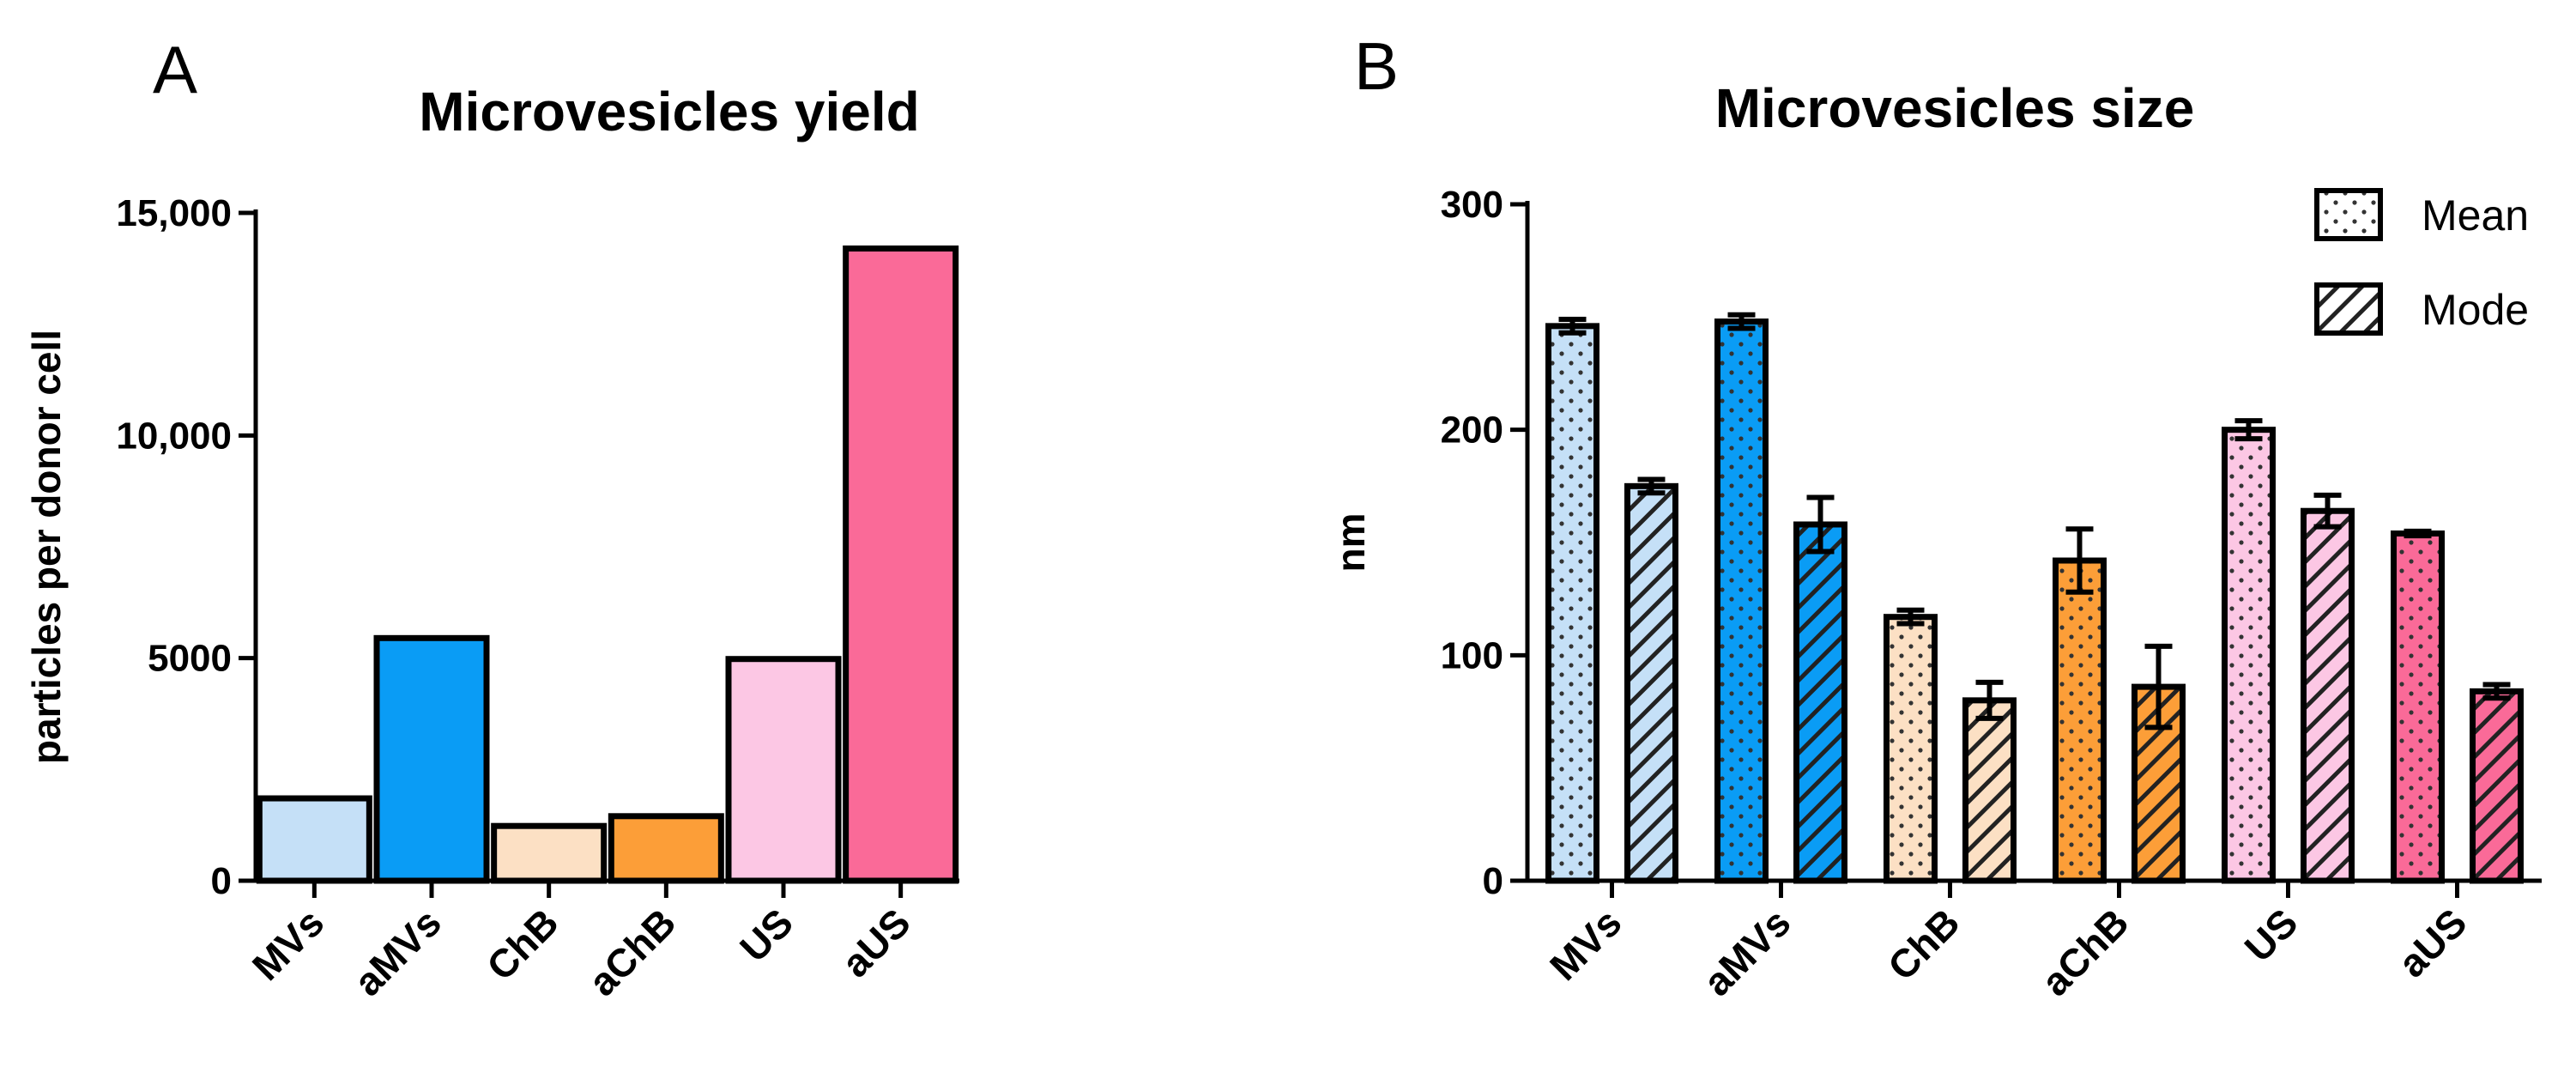 The image size is (2576, 1067). Describe the element at coordinates (1955, 108) in the screenshot. I see `chart-b-title: Microvesicles size` at that location.